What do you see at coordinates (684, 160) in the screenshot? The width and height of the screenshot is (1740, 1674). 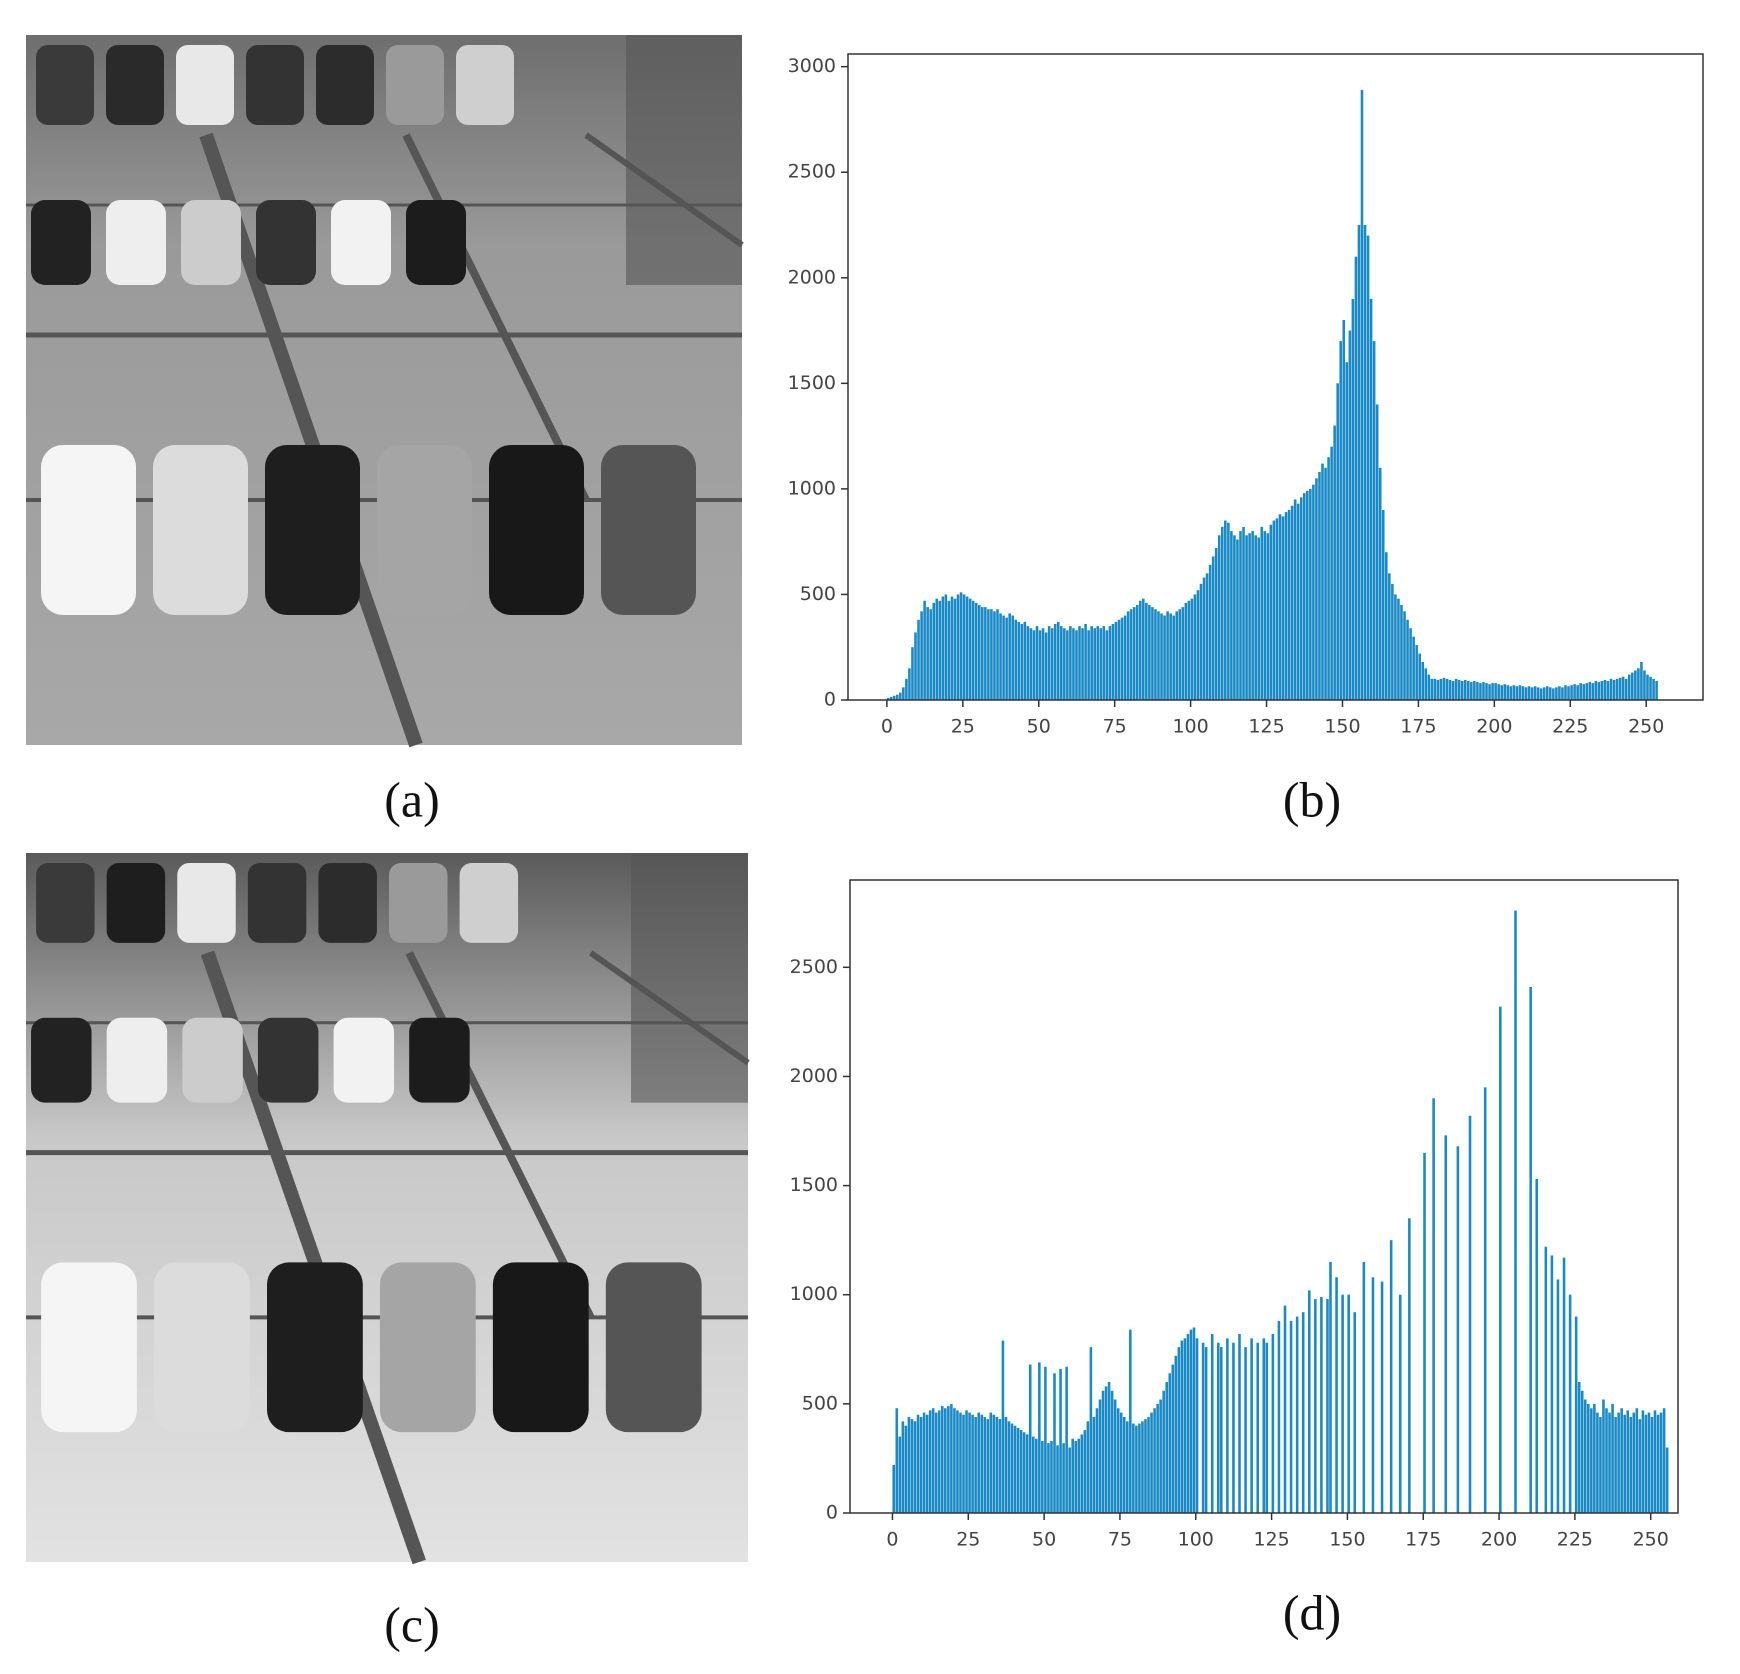 I see `photo-shade` at bounding box center [684, 160].